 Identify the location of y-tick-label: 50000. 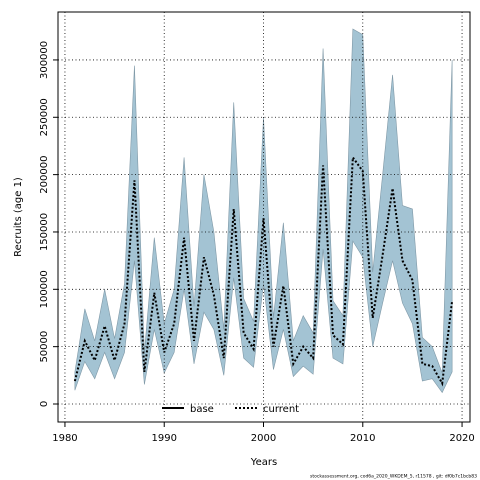
(44, 347).